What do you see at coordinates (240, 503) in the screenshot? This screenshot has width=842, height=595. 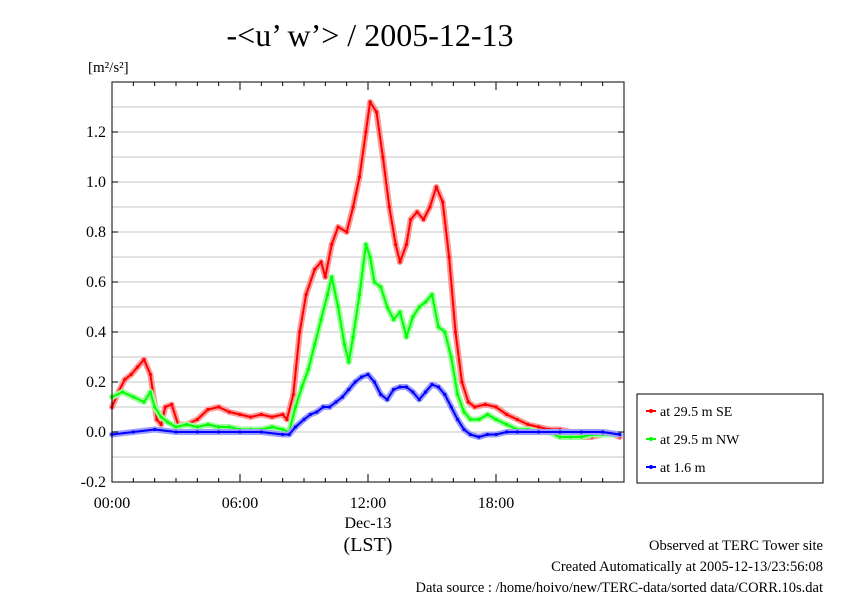 I see `x-tick-label: 06:00` at bounding box center [240, 503].